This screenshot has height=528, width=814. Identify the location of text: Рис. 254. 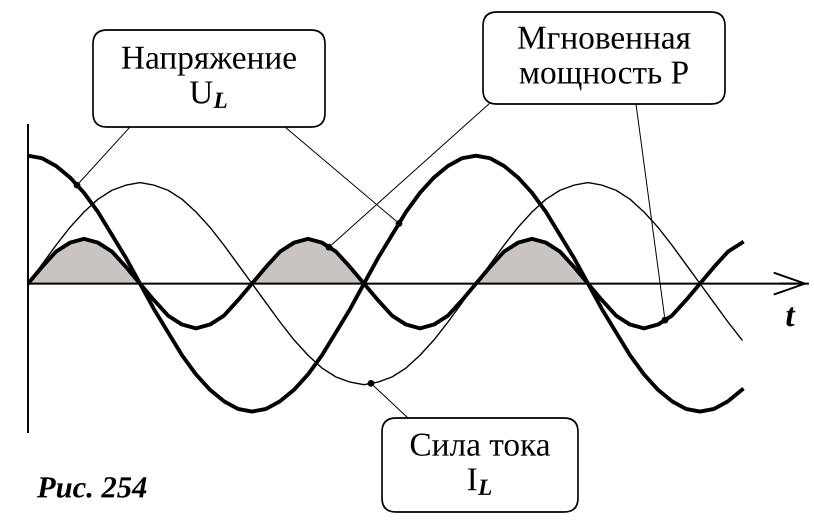
(91, 487).